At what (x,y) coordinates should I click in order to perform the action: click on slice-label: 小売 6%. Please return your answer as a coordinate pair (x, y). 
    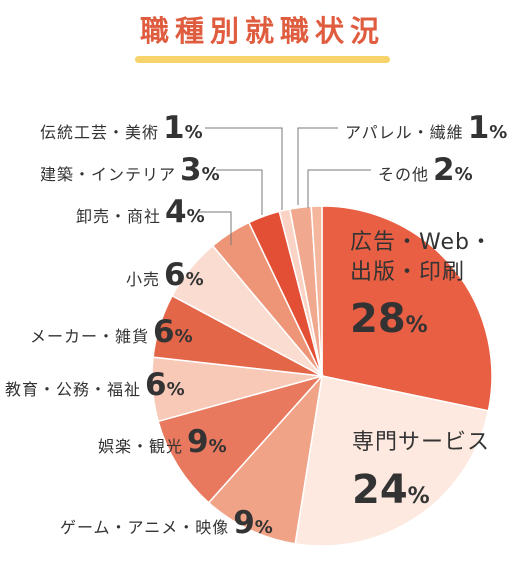
    Looking at the image, I should click on (165, 275).